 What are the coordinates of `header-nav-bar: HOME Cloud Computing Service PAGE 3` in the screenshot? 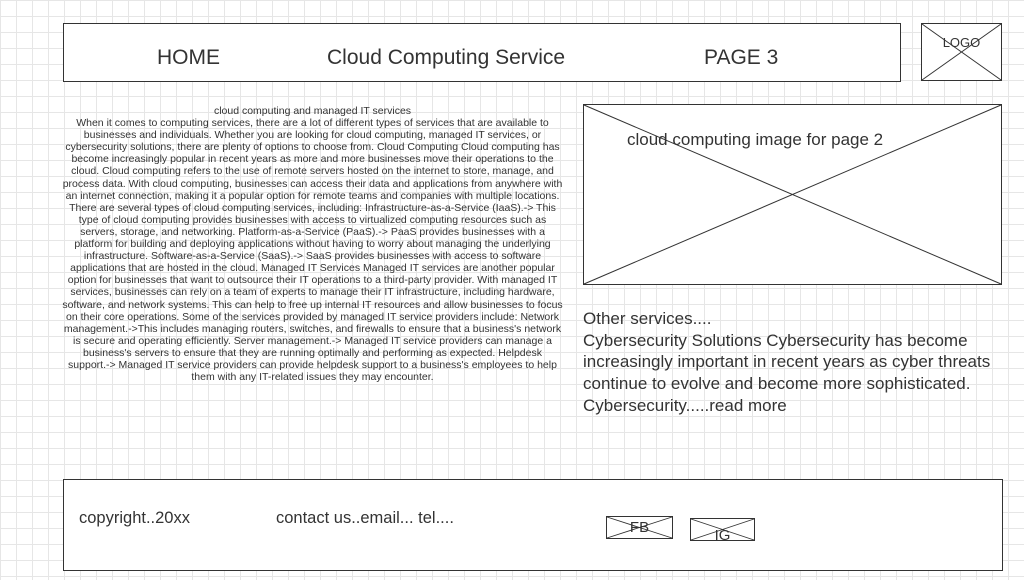 It's located at (482, 52).